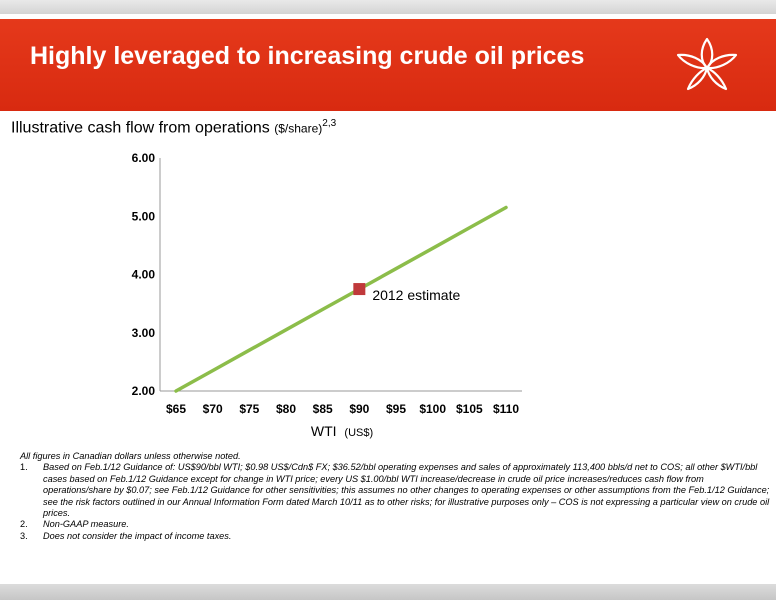 The width and height of the screenshot is (776, 600). Describe the element at coordinates (140, 128) in the screenshot. I see `chart-title-text: Illustrative cash flow from operations` at that location.